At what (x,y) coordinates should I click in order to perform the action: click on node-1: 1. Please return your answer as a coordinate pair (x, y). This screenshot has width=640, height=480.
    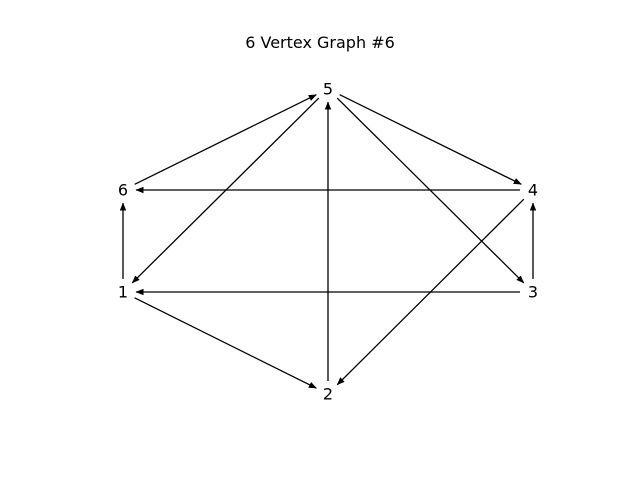
    Looking at the image, I should click on (123, 292).